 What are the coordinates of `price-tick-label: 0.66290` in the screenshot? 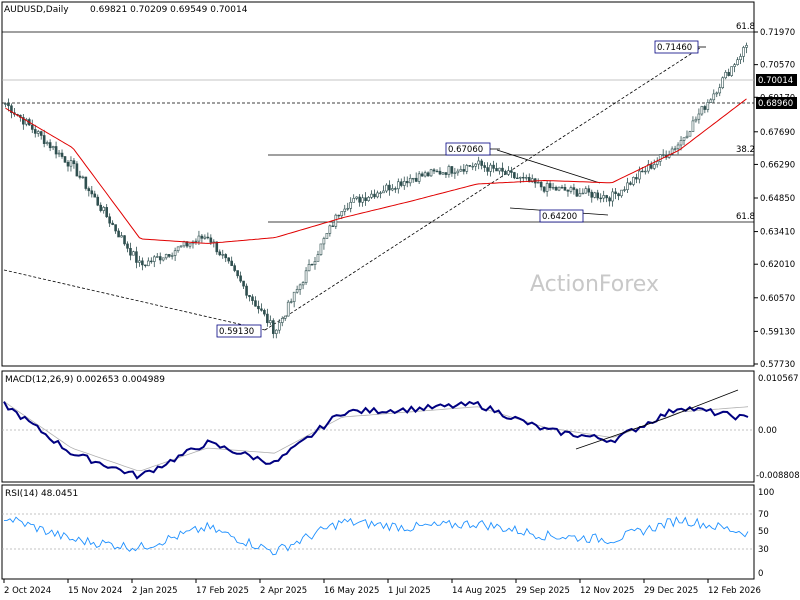 It's located at (777, 165).